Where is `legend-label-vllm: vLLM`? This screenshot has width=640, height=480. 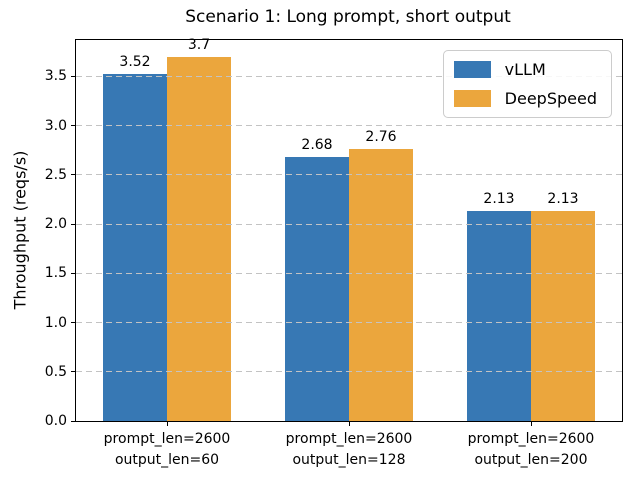 legend-label-vllm: vLLM is located at coordinates (525, 69).